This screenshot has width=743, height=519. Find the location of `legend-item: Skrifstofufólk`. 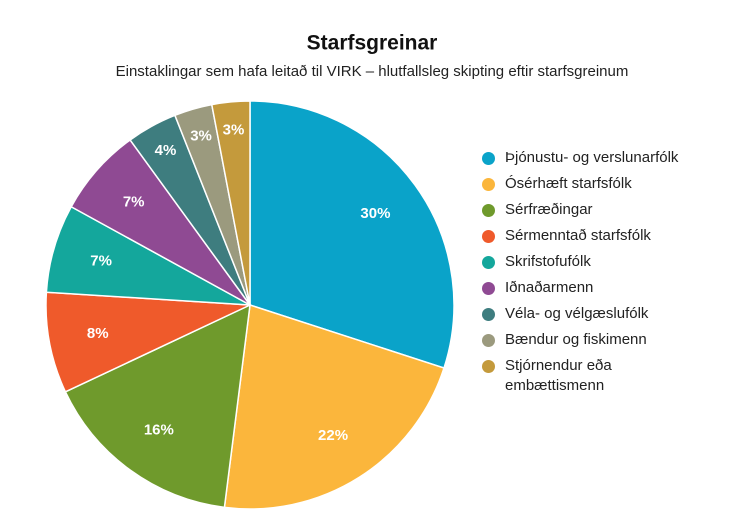

legend-item: Skrifstofufólk is located at coordinates (597, 262).